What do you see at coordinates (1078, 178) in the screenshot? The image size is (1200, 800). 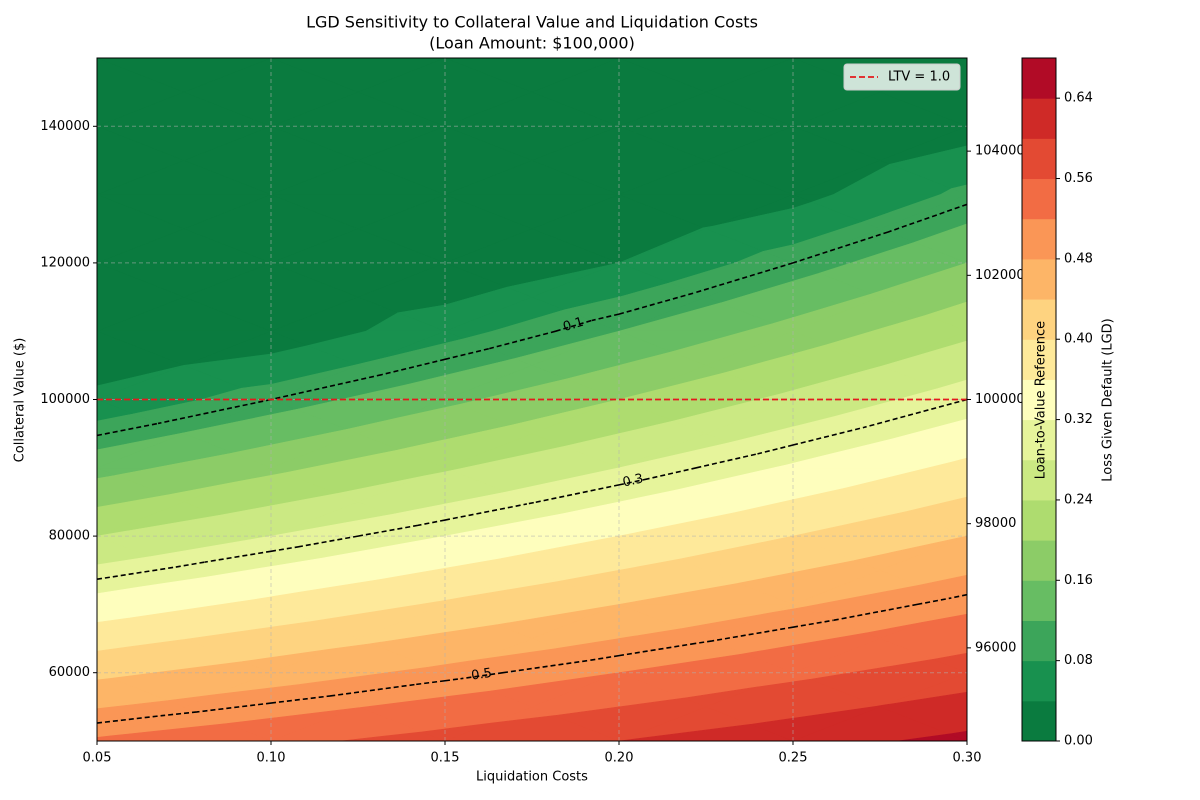 I see `colorbar-tick-label: 0.56` at bounding box center [1078, 178].